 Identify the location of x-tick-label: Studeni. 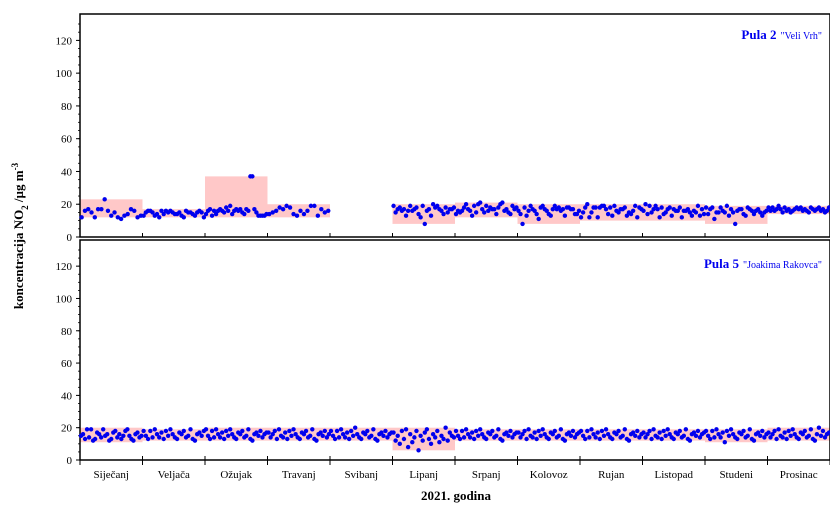
(736, 475).